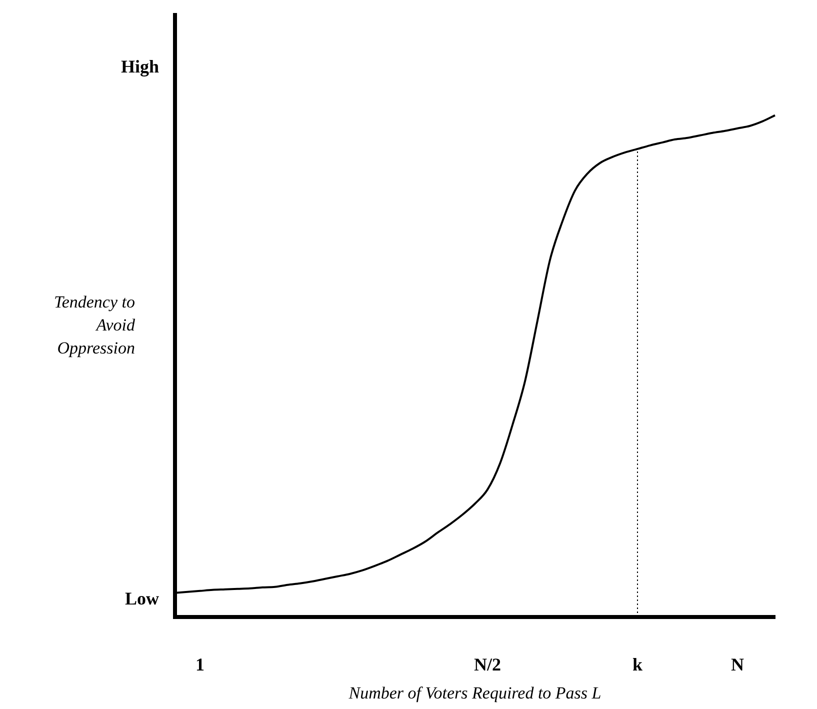 This screenshot has height=709, width=817. Describe the element at coordinates (139, 66) in the screenshot. I see `text: High` at that location.